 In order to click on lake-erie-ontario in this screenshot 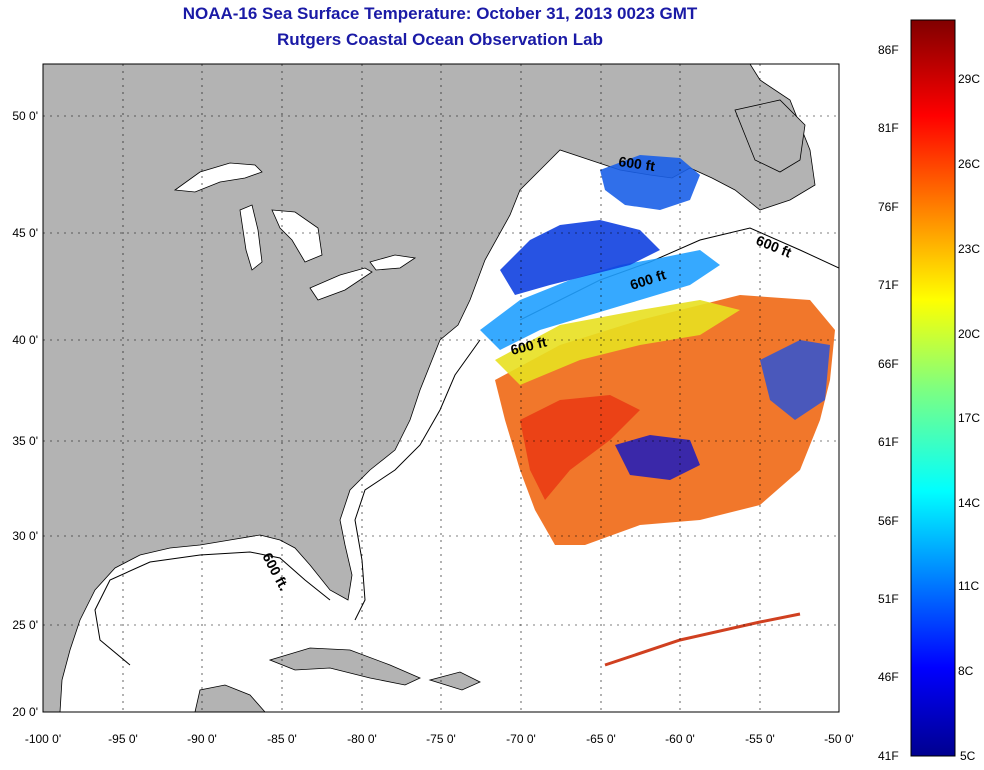, I will do `click(363, 277)`.